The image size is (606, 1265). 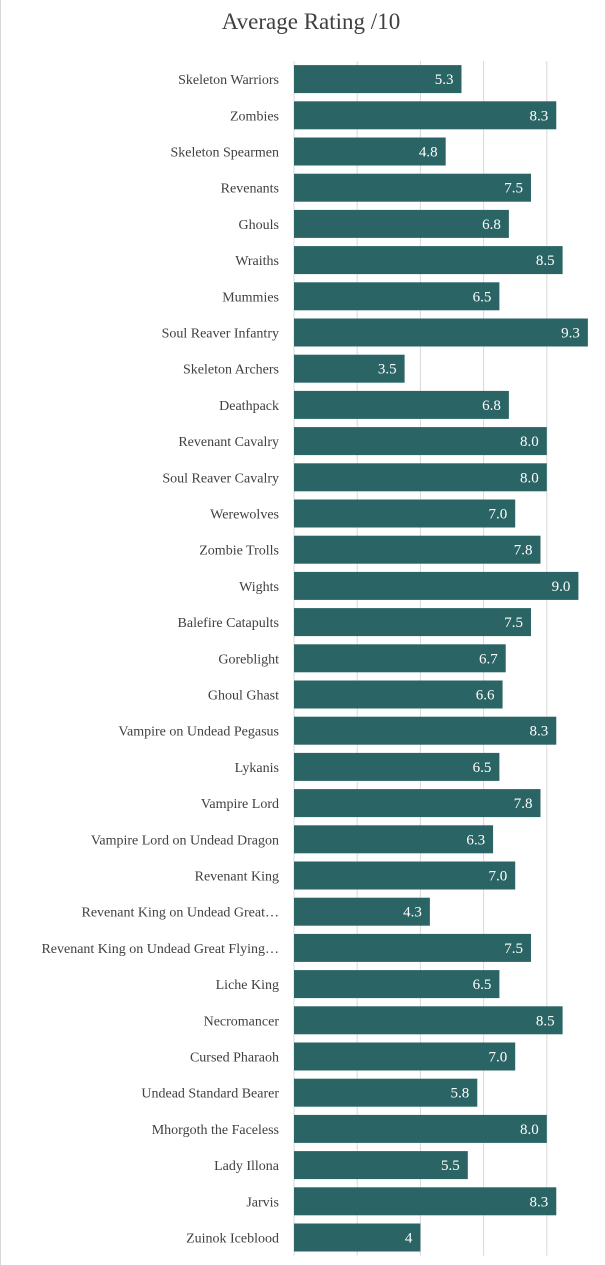 I want to click on data-label: 9.3, so click(x=570, y=334).